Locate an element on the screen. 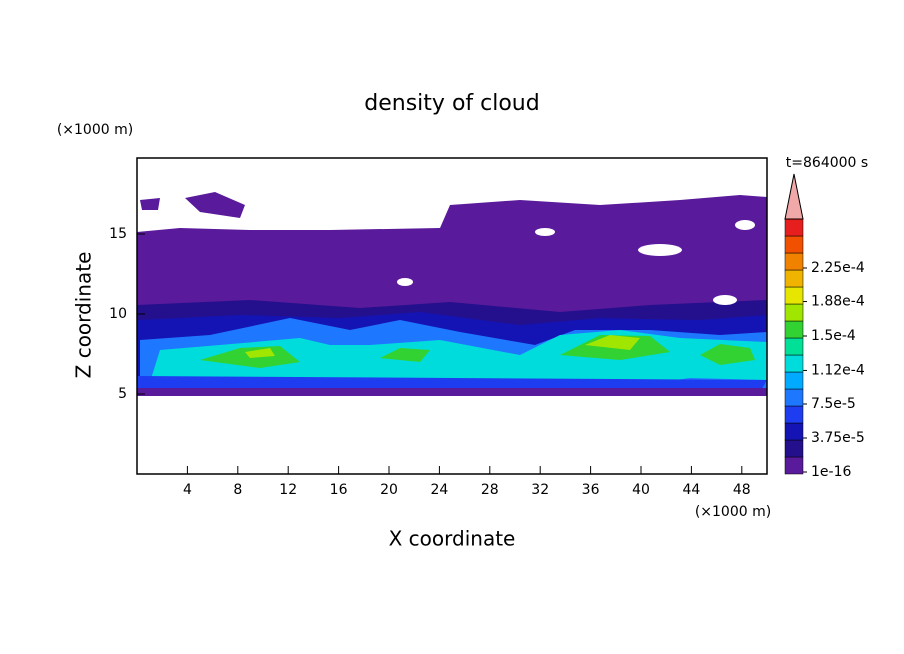 The width and height of the screenshot is (904, 654). x-tick-label: 44 is located at coordinates (691, 490).